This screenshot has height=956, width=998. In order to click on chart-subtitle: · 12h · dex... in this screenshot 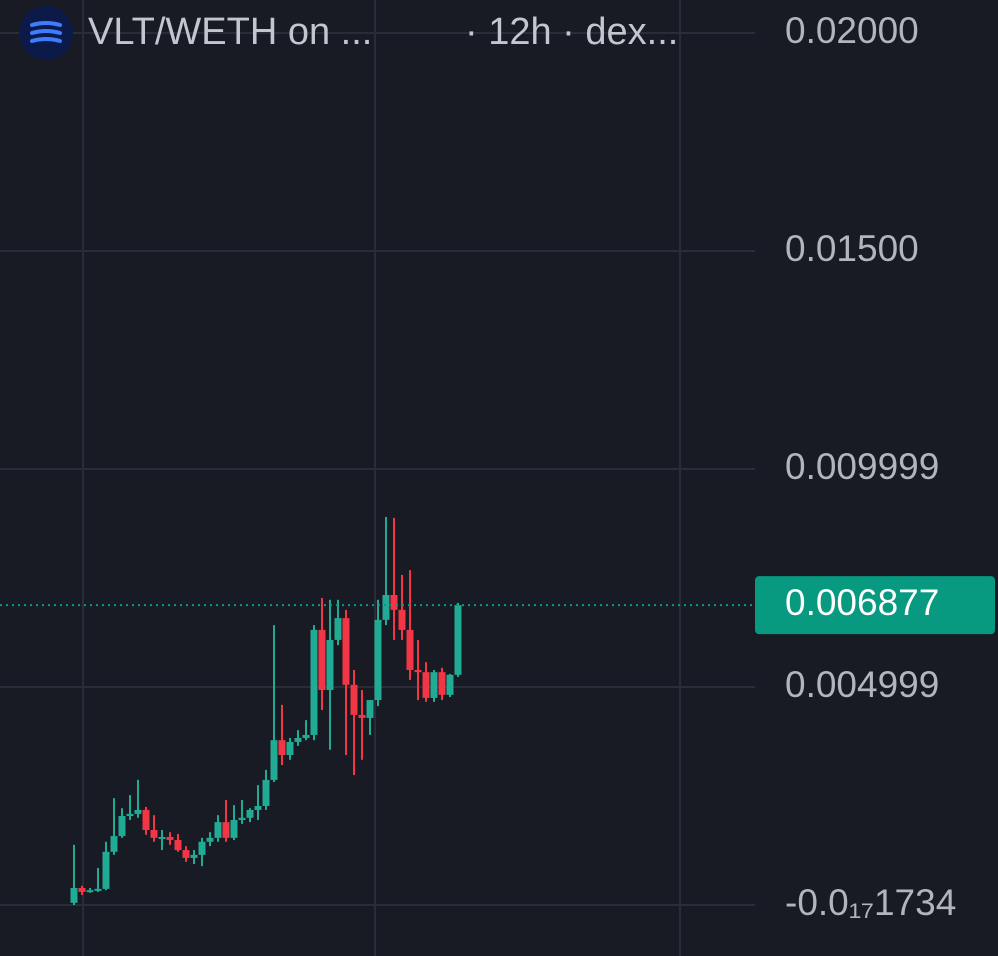, I will do `click(571, 32)`.